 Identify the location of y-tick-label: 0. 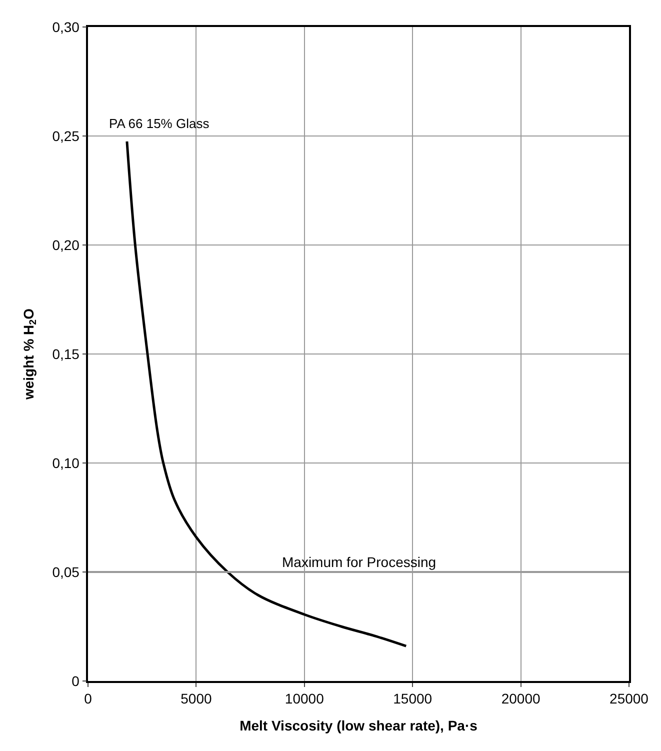
(76, 680).